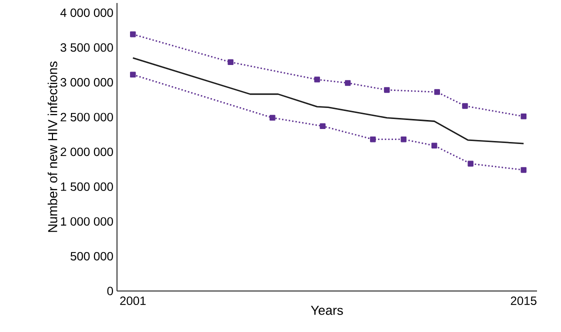 This screenshot has width=561, height=332. I want to click on y-tick-label: 3 000 000, so click(86, 82).